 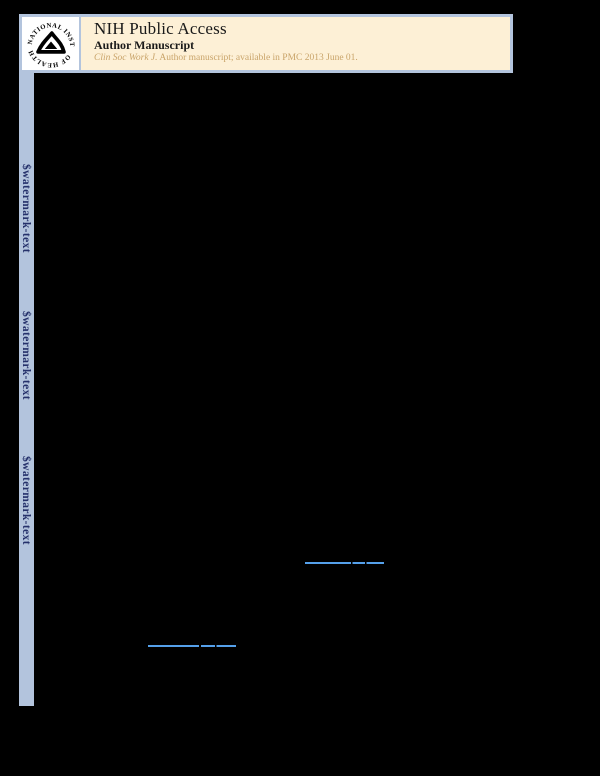 I want to click on nih-emblem-outline, so click(x=50, y=42).